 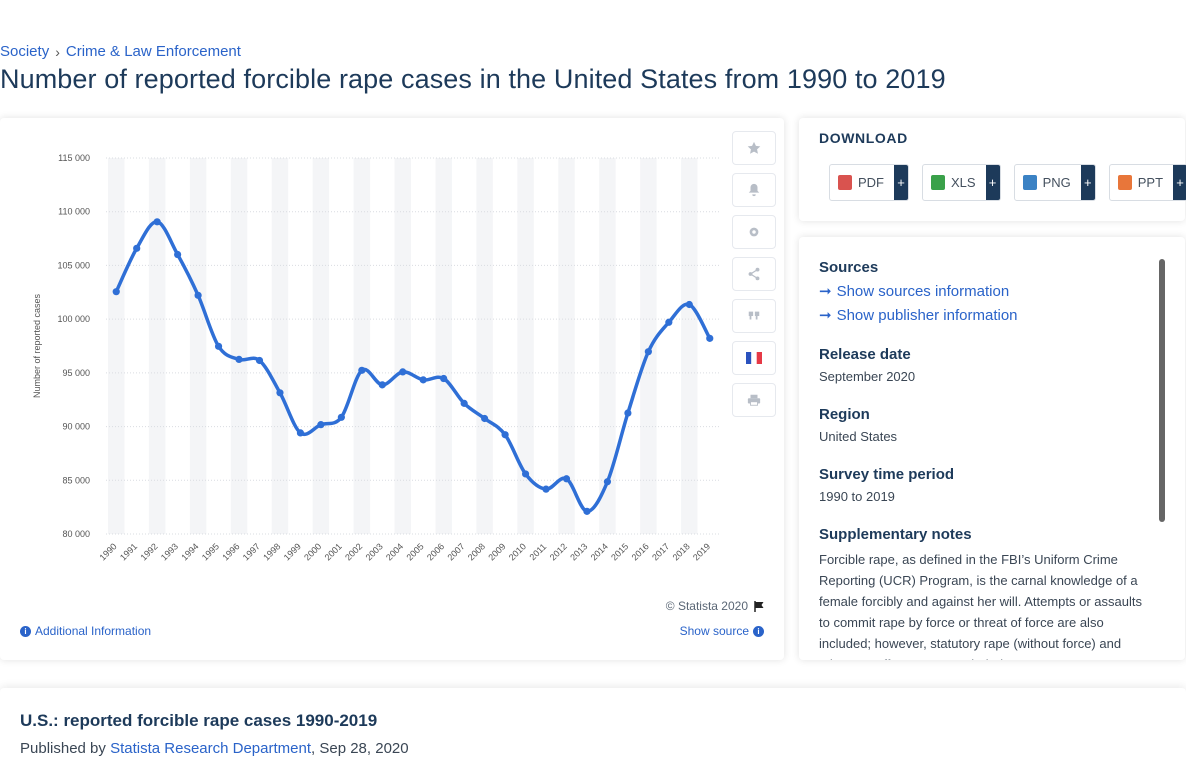 I want to click on png-file-icon, so click(x=1029, y=182).